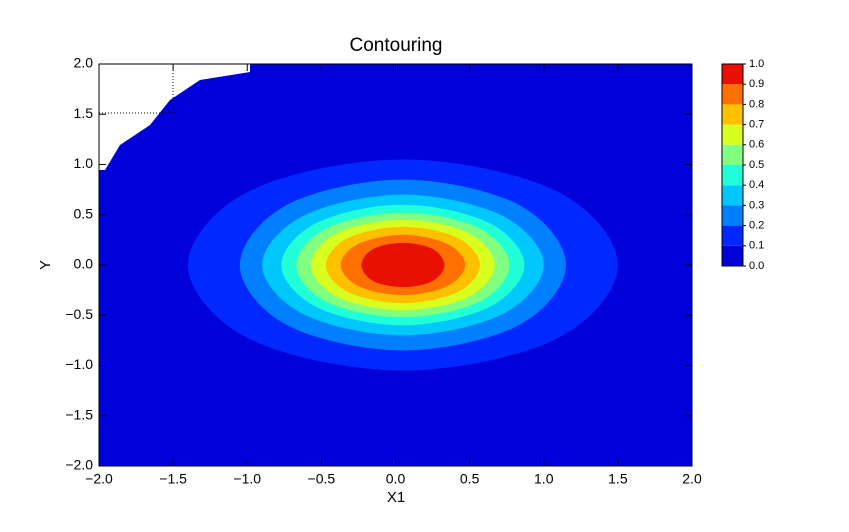 The width and height of the screenshot is (849, 532). What do you see at coordinates (403, 265) in the screenshot?
I see `contour-band` at bounding box center [403, 265].